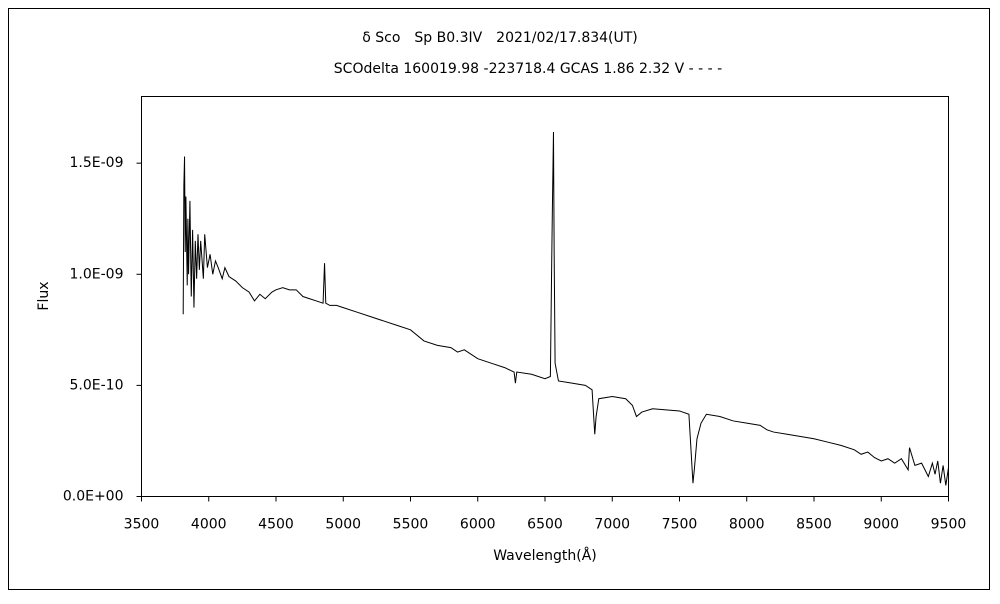 The height and width of the screenshot is (604, 1000). I want to click on x-tick-label: 5000, so click(343, 525).